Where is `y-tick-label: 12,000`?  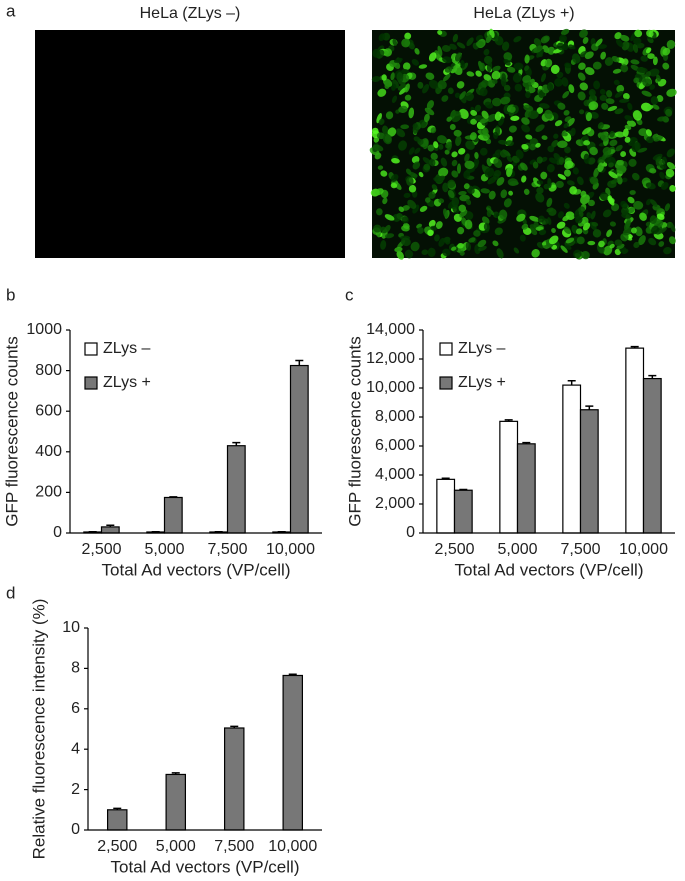 y-tick-label: 12,000 is located at coordinates (390, 358).